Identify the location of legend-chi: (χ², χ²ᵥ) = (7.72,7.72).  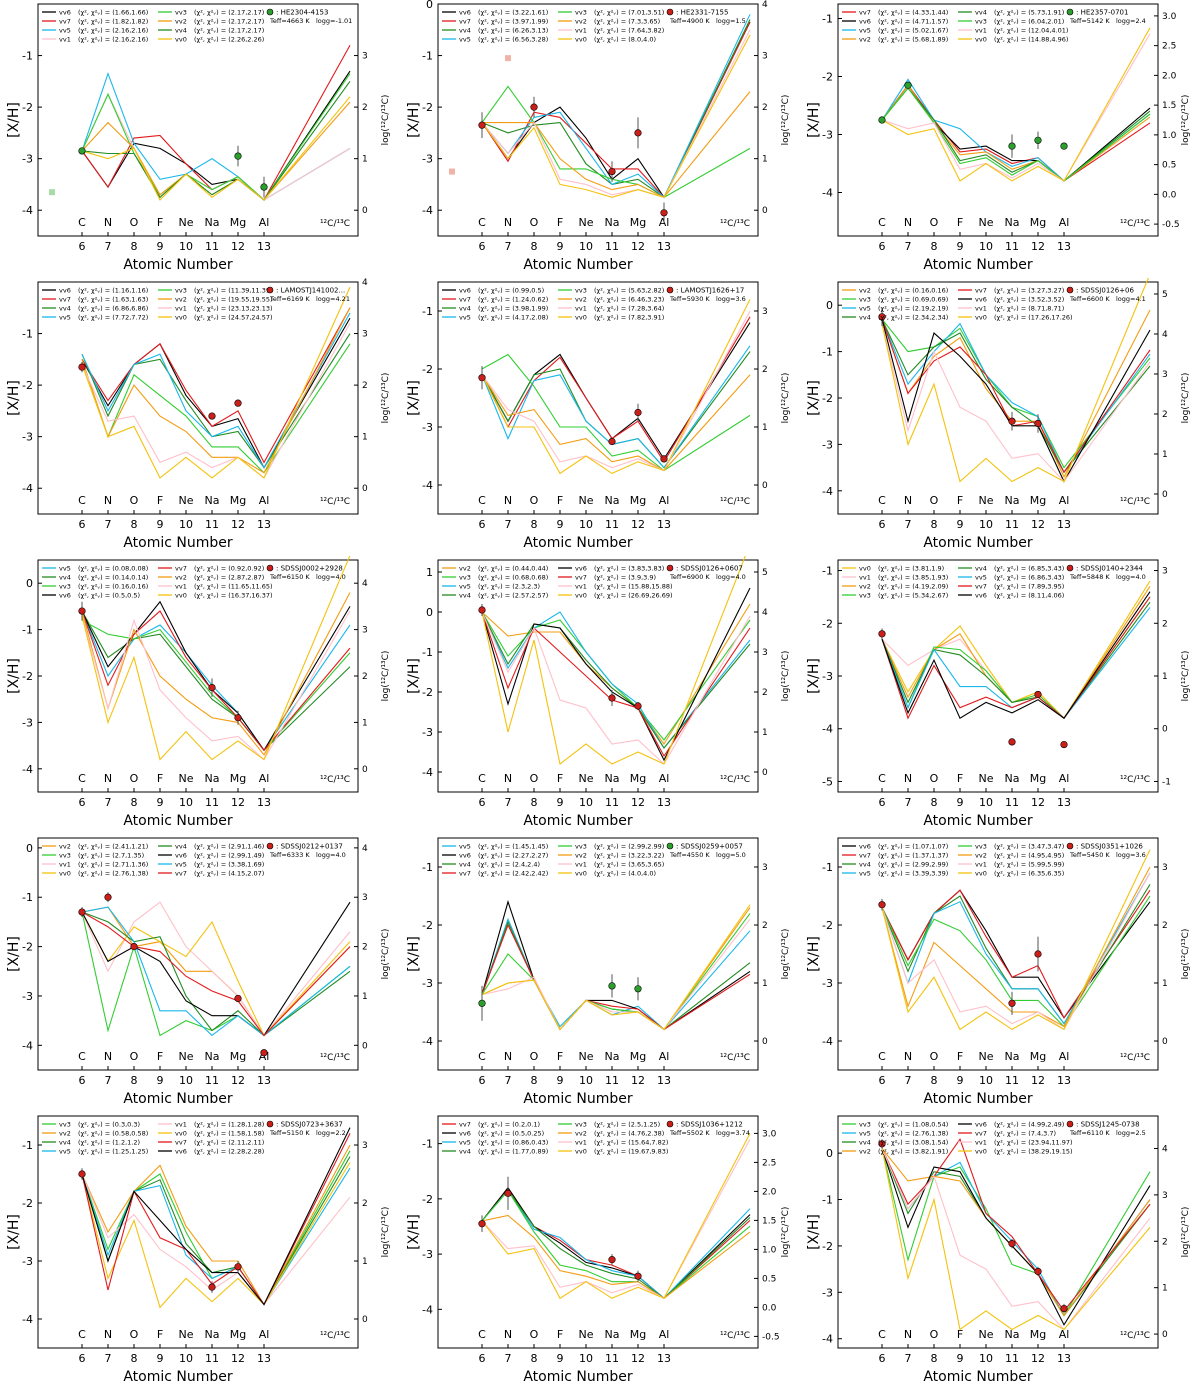
(113, 318).